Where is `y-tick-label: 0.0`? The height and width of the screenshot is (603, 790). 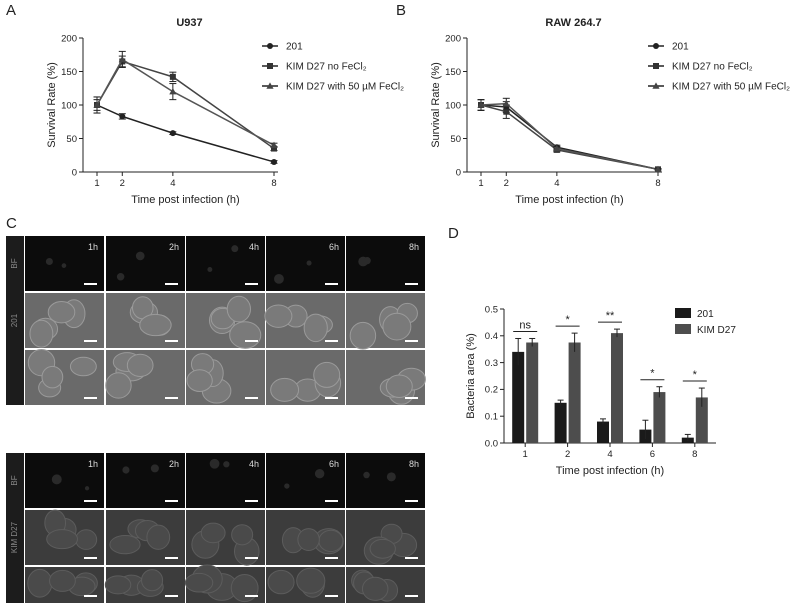
y-tick-label: 0.0 is located at coordinates (491, 443).